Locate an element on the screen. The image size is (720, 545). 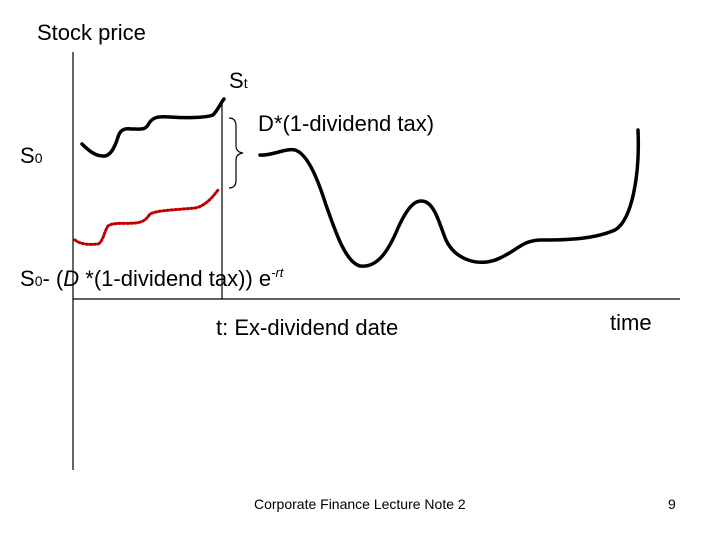
pv-rest: *(1-dividend tax)) e is located at coordinates (175, 278).